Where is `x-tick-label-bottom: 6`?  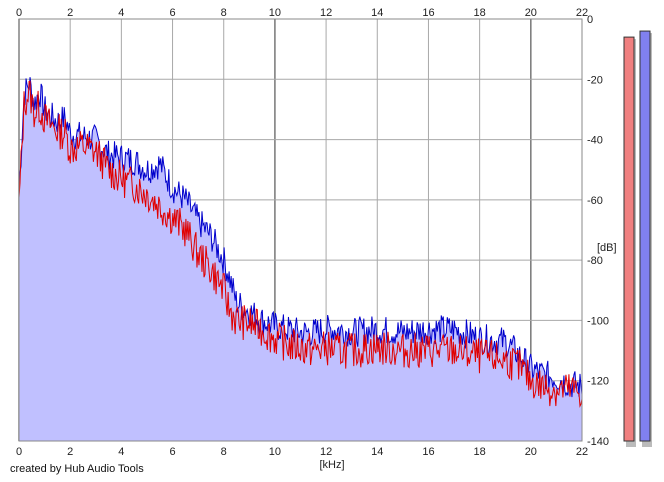
x-tick-label-bottom: 6 is located at coordinates (172, 452).